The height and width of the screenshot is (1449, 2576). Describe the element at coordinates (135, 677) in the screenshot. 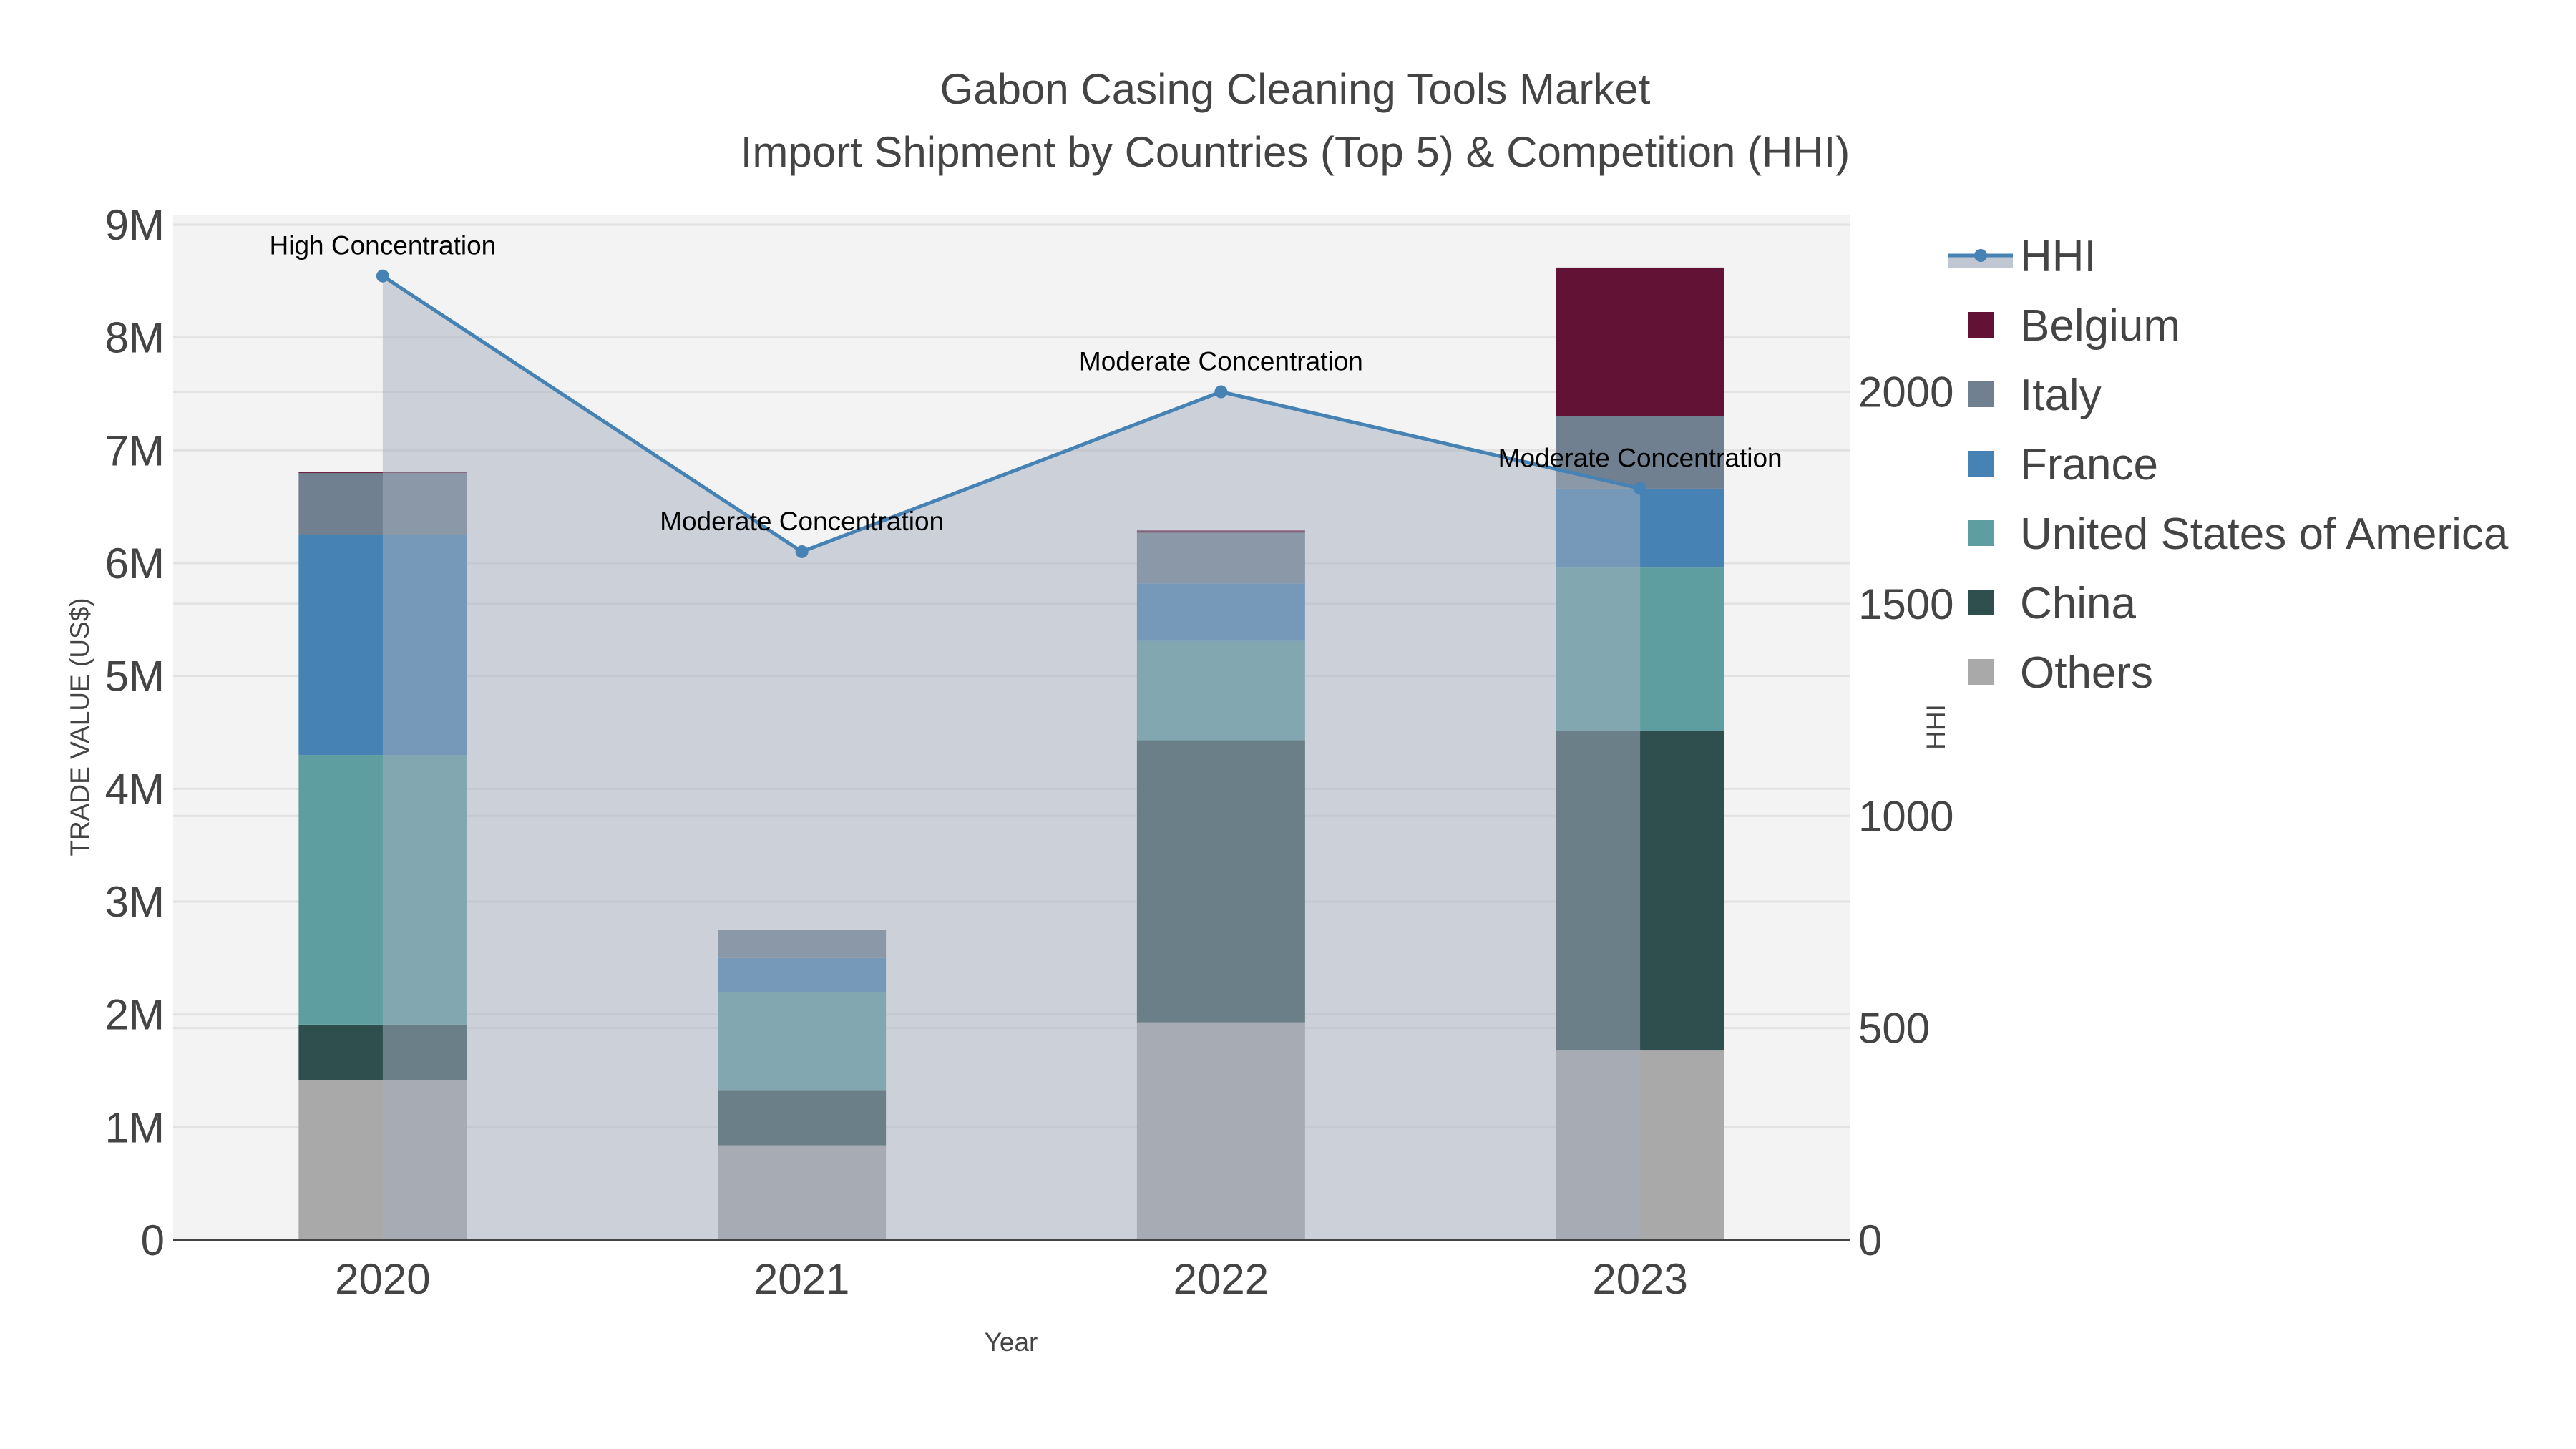

I see `y-tick-label: 5M` at that location.